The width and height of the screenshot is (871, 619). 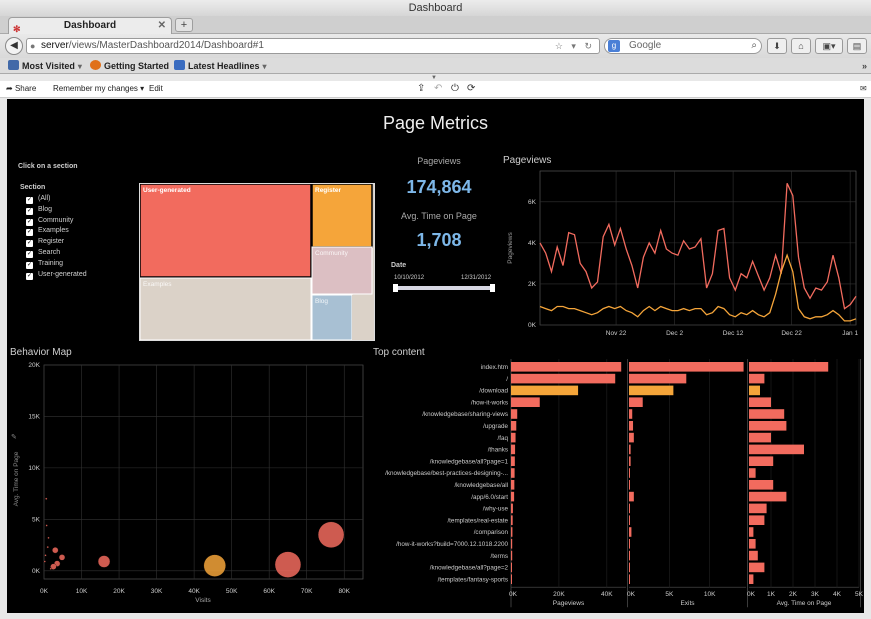 What do you see at coordinates (733, 333) in the screenshot?
I see `x-tick-label: Dec 12` at bounding box center [733, 333].